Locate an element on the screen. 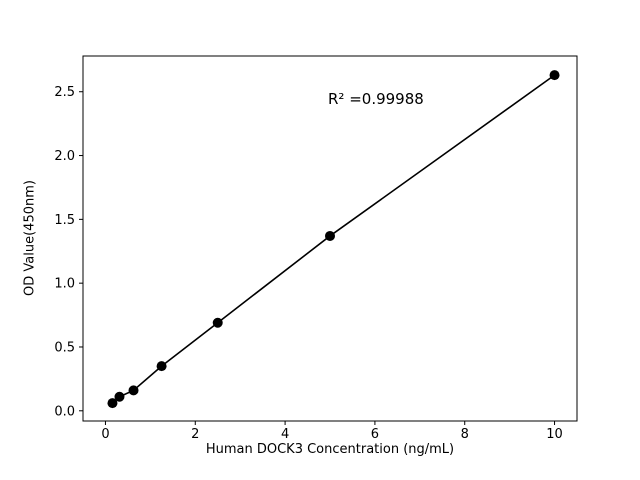 Image resolution: width=640 pixels, height=480 pixels. x-tick-label: 4 is located at coordinates (285, 434).